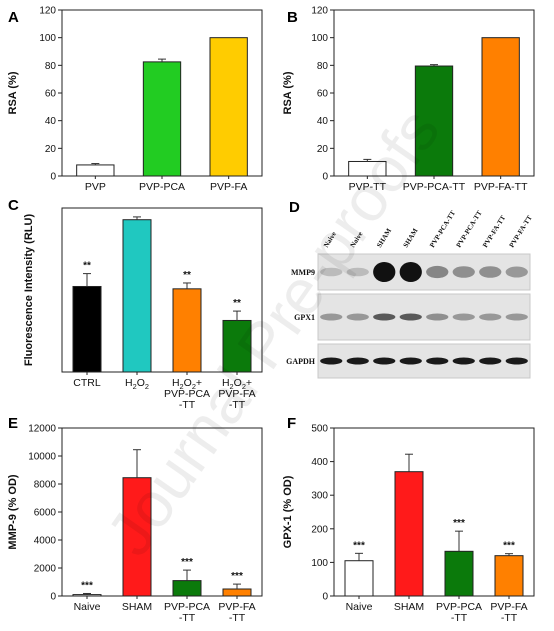 This screenshot has height=631, width=554. What do you see at coordinates (319, 529) in the screenshot?
I see `y-tick-label: 200` at bounding box center [319, 529].